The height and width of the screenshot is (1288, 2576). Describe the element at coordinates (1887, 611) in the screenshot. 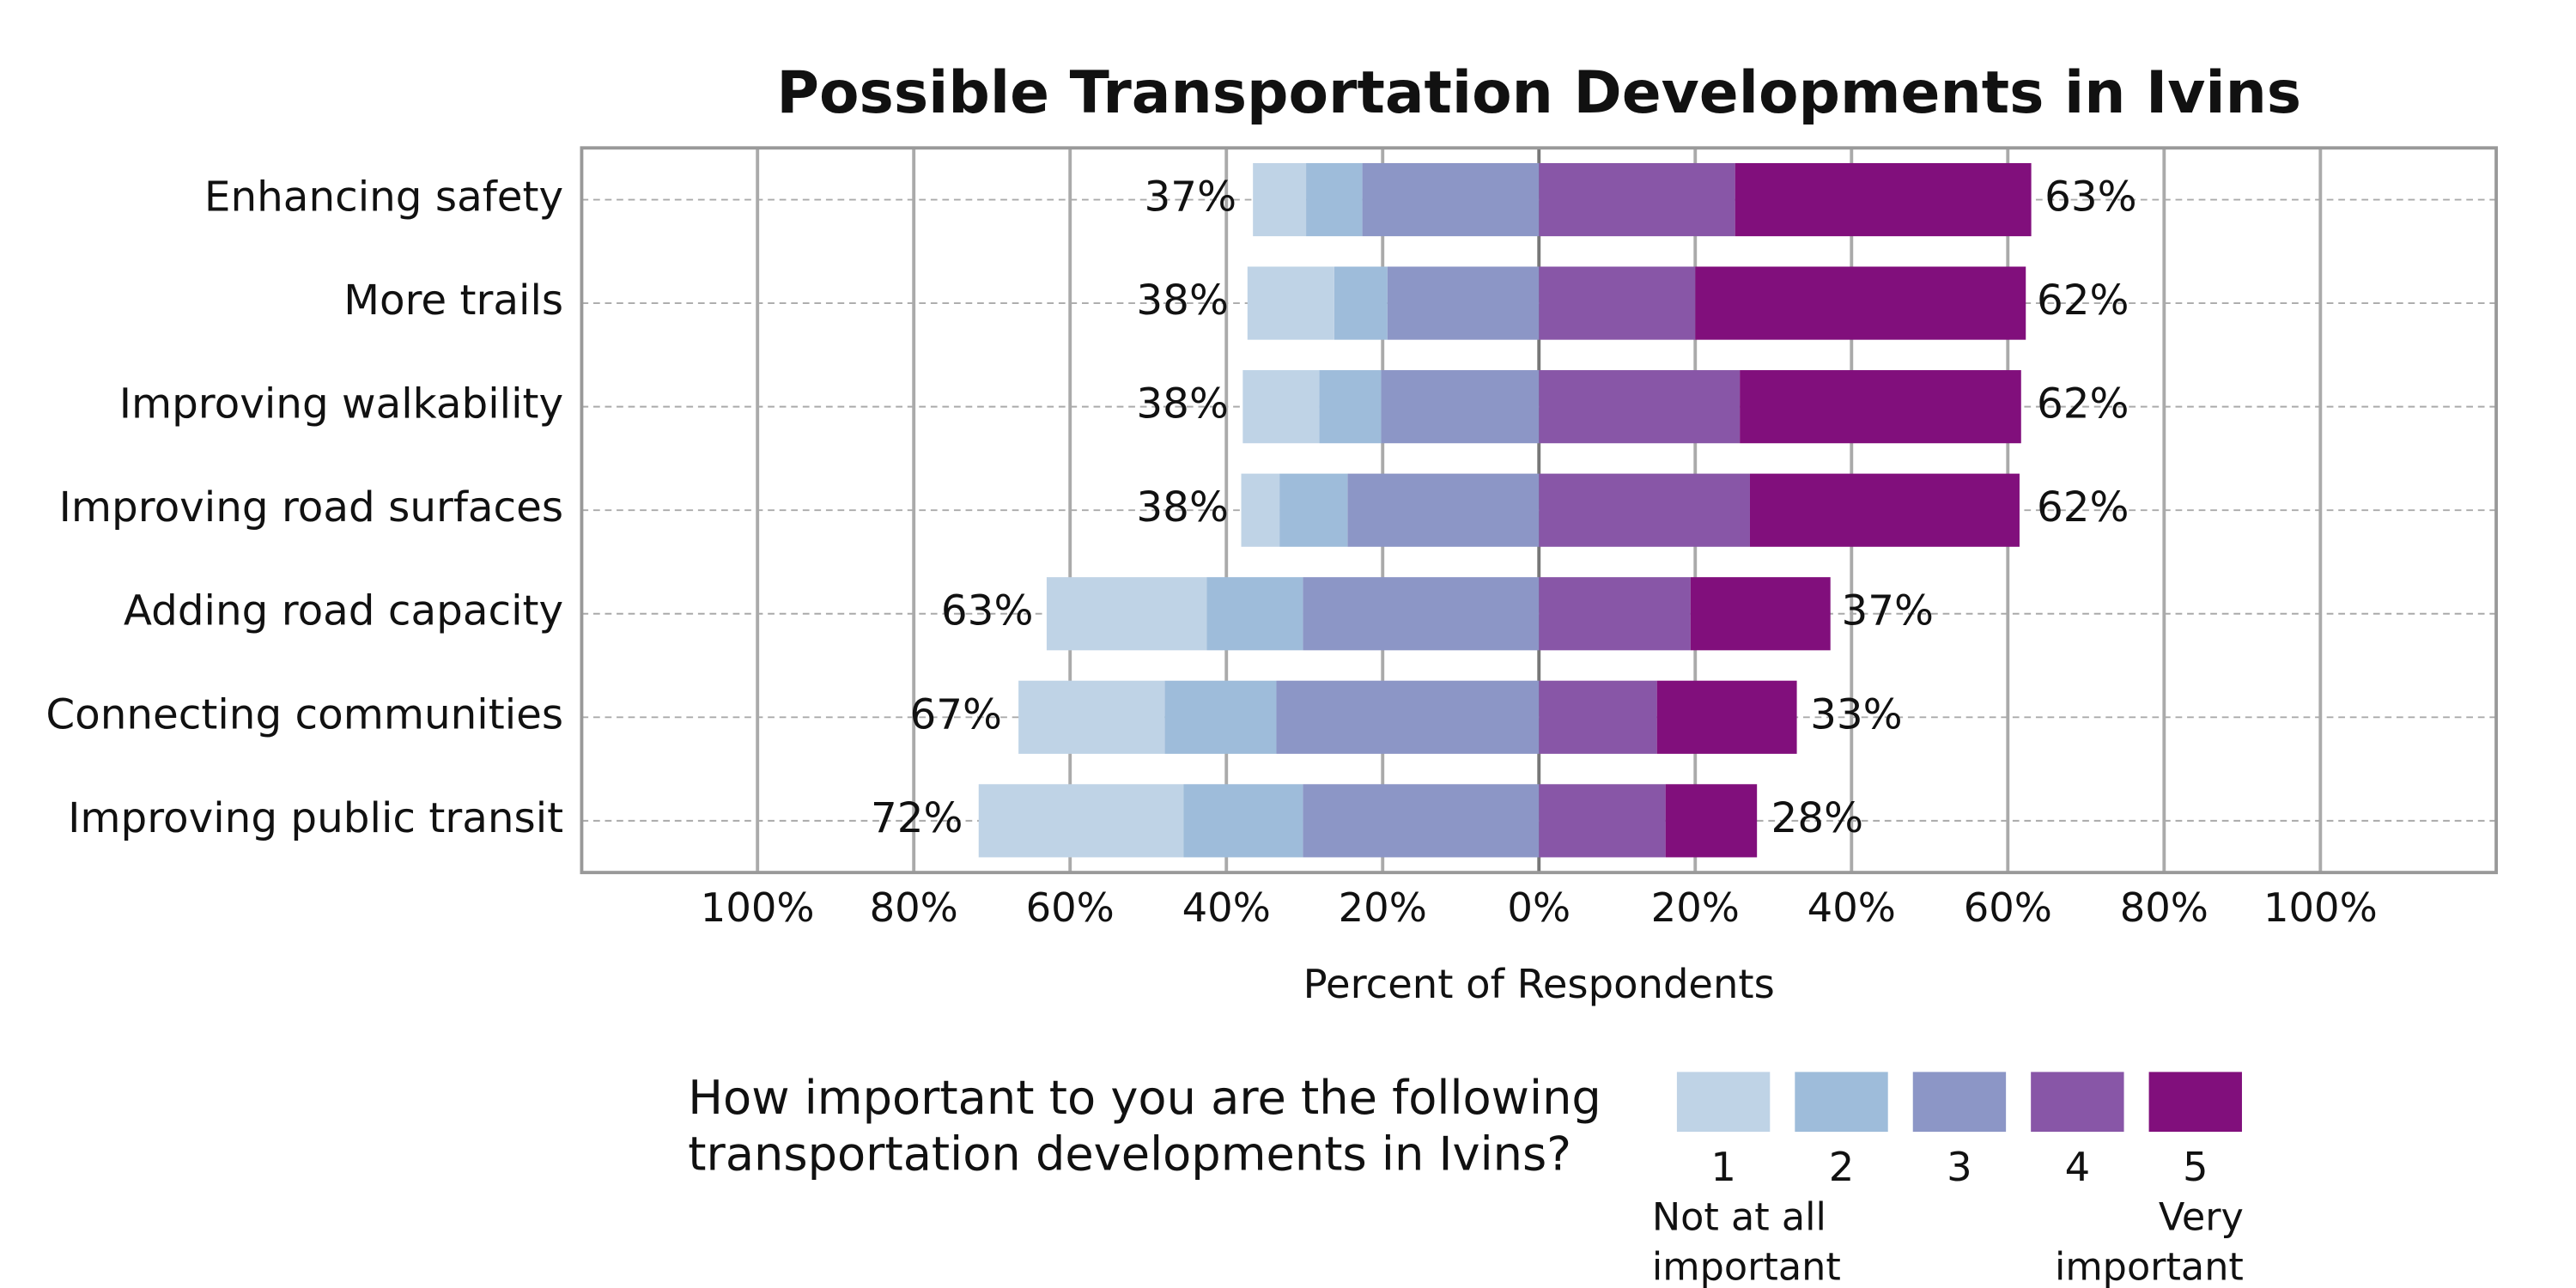

I see `right-total-label: 37%` at that location.